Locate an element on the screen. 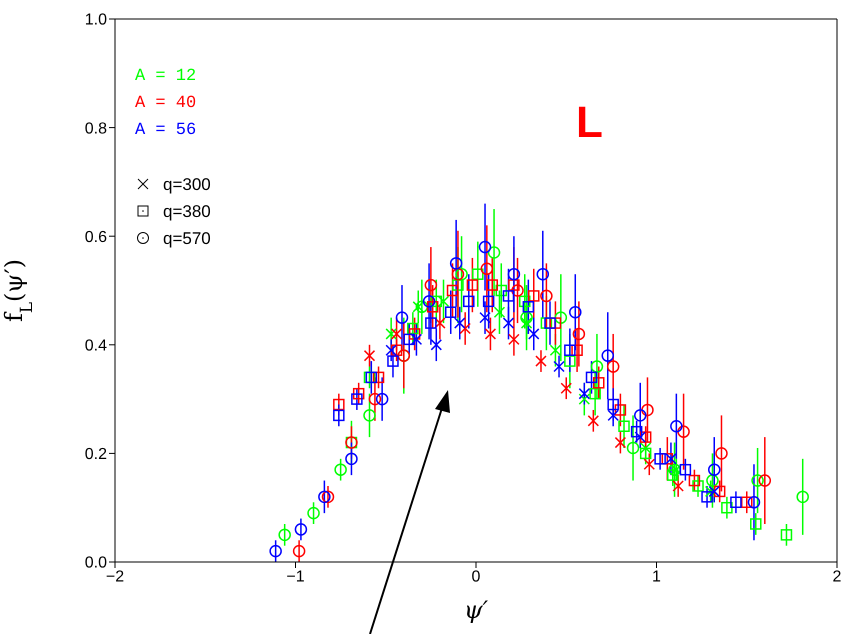 This screenshot has width=848, height=634. annotation: q=300 is located at coordinates (187, 184).